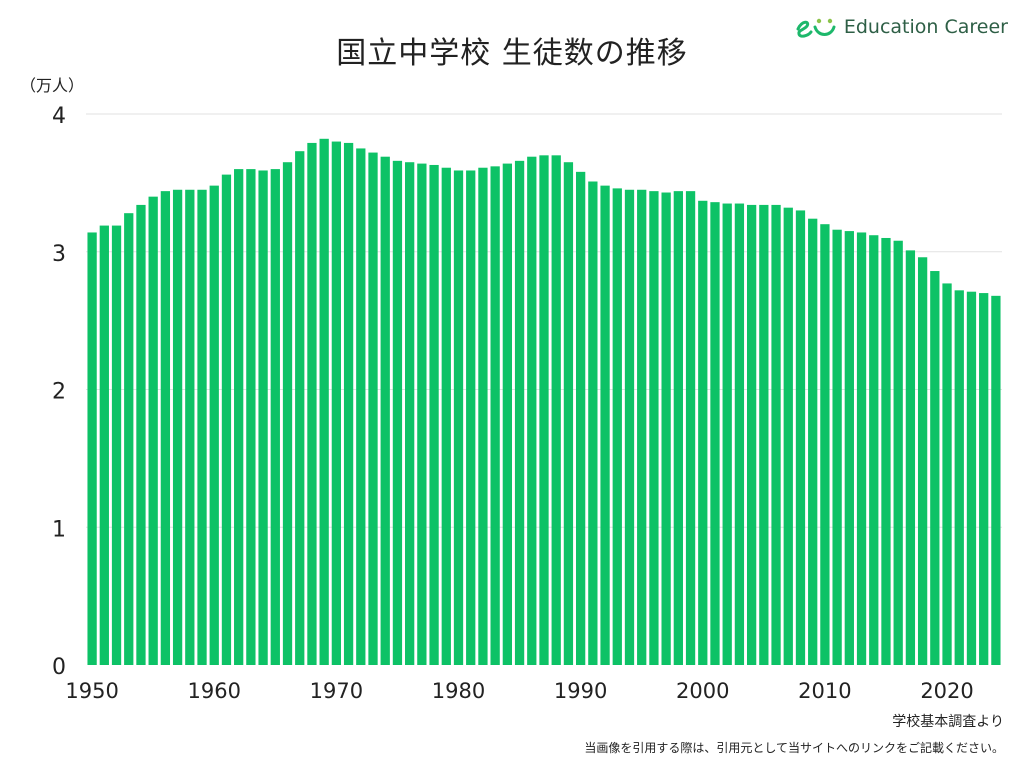 This screenshot has height=768, width=1024. I want to click on bar-1975, so click(397, 412).